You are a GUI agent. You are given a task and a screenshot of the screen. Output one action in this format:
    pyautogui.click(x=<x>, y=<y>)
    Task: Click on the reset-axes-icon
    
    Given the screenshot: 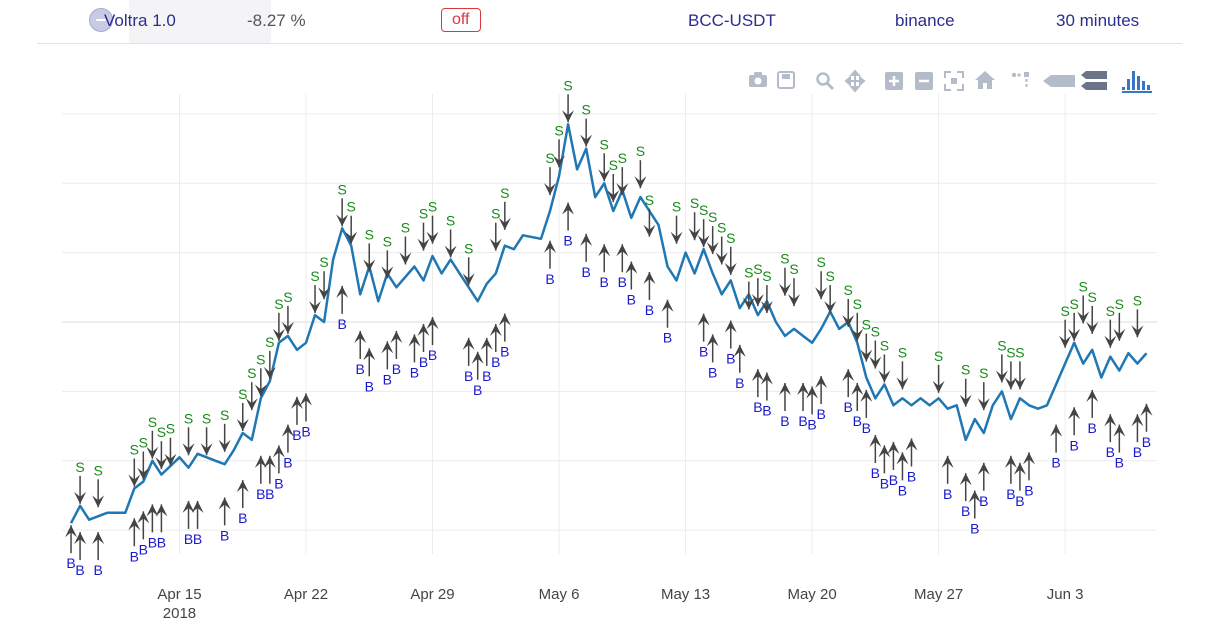 What is the action you would take?
    pyautogui.click(x=985, y=80)
    